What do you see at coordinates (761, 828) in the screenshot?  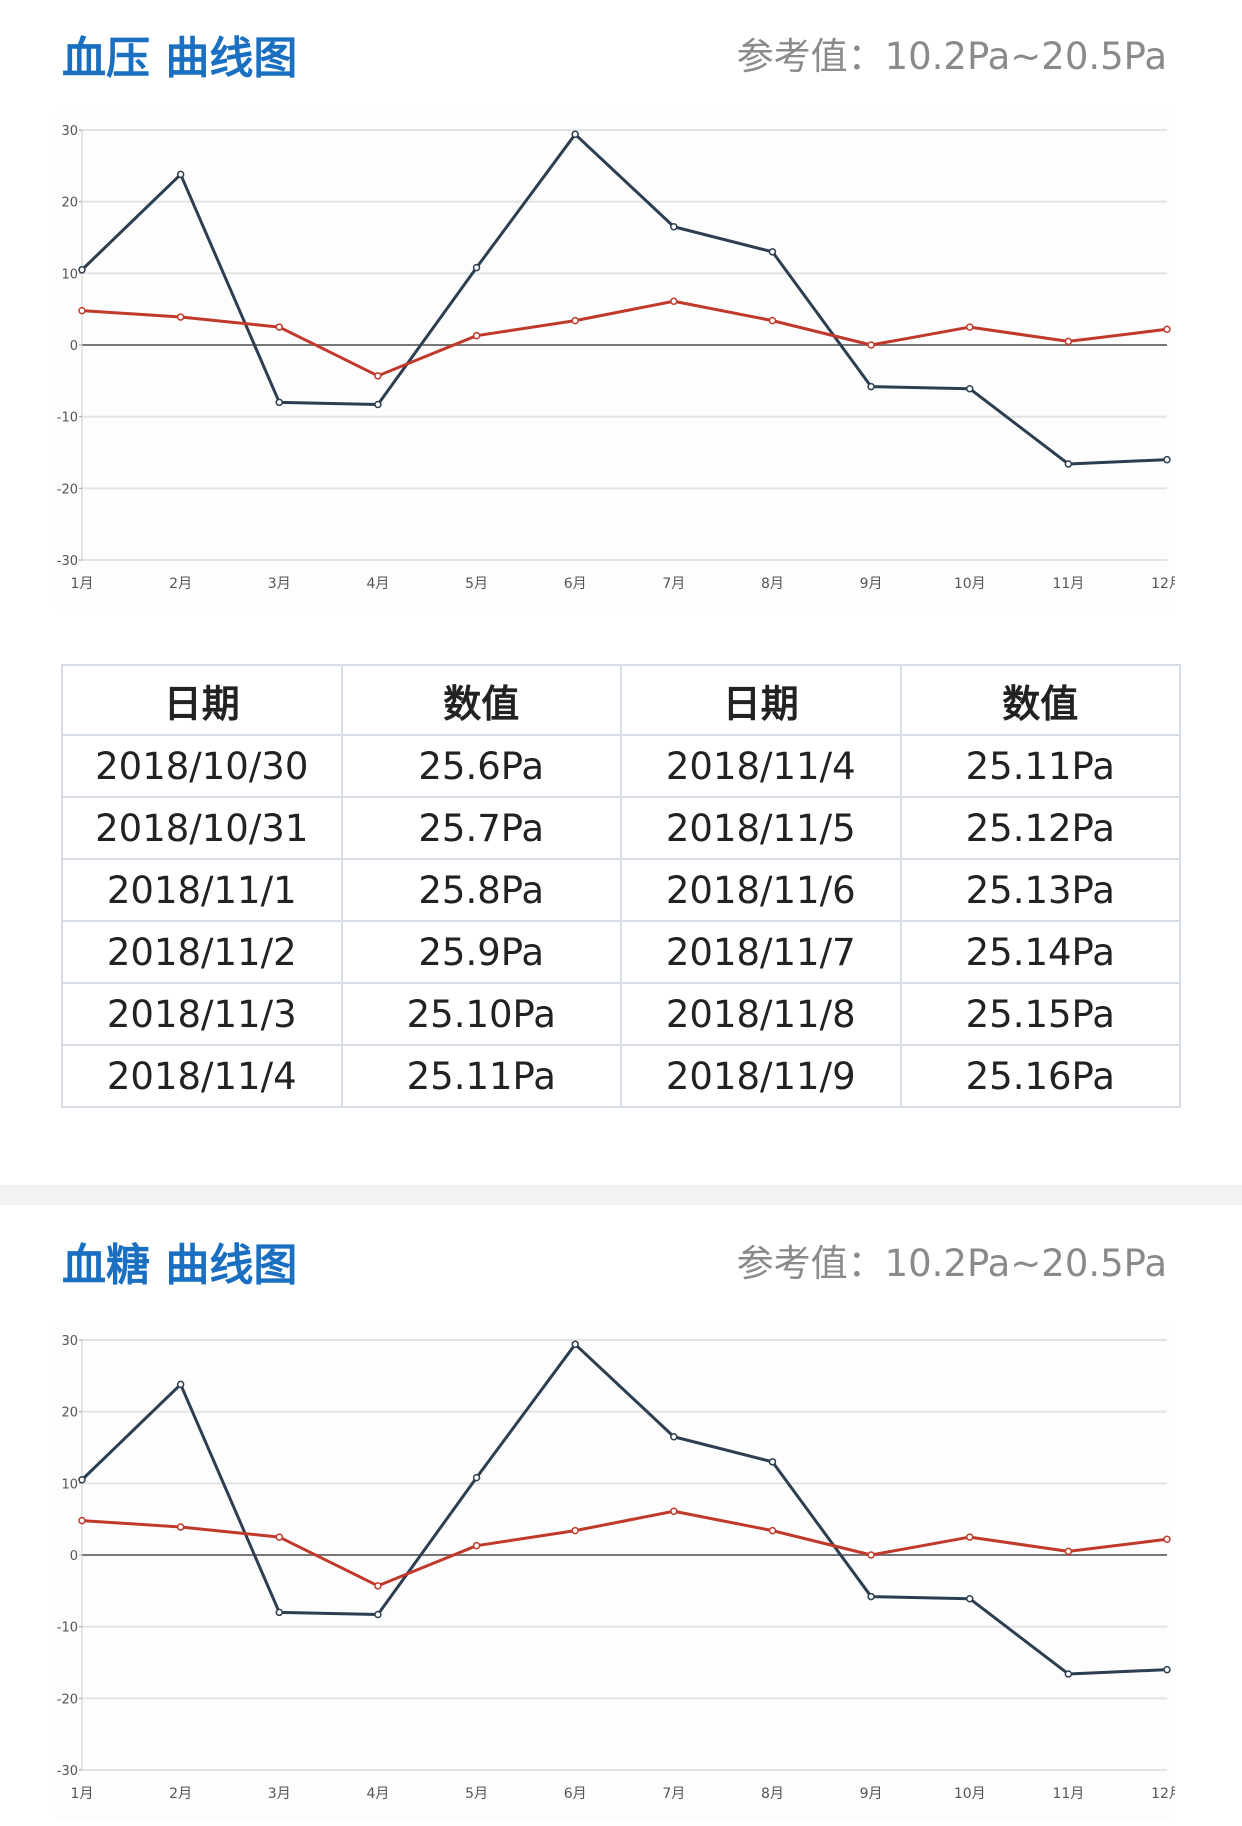 I see `date-cell: 2018/11/5` at bounding box center [761, 828].